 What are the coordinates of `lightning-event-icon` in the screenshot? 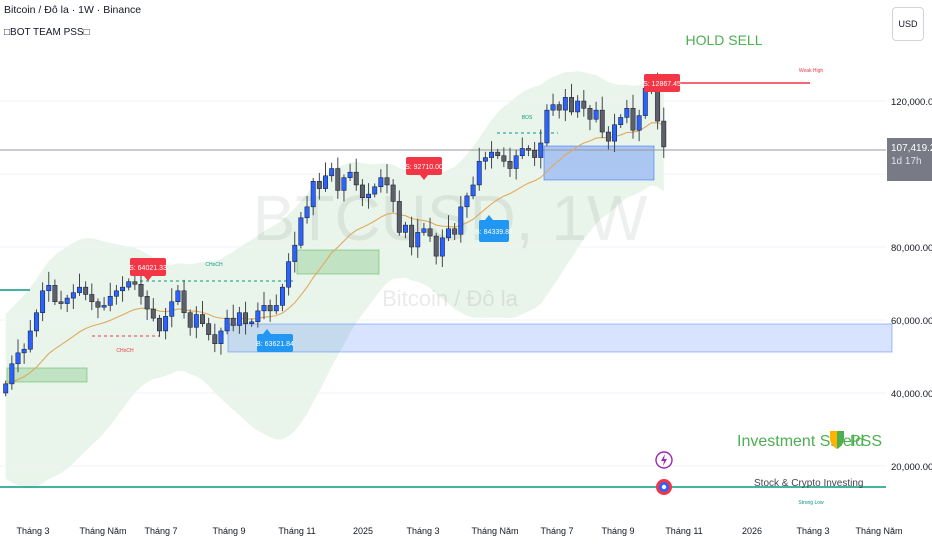 It's located at (664, 460).